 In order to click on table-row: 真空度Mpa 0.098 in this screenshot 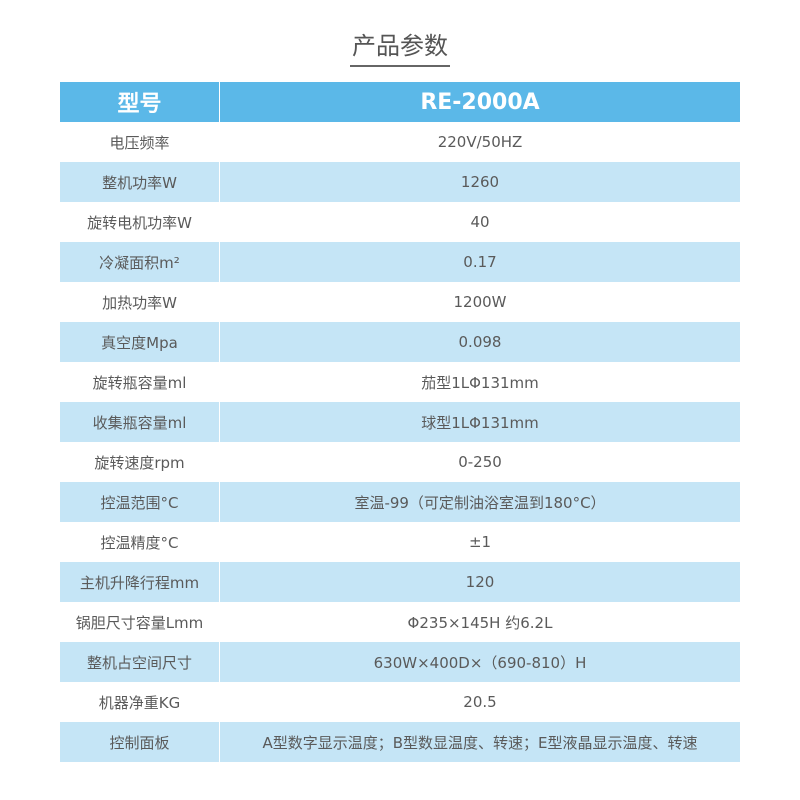, I will do `click(400, 342)`.